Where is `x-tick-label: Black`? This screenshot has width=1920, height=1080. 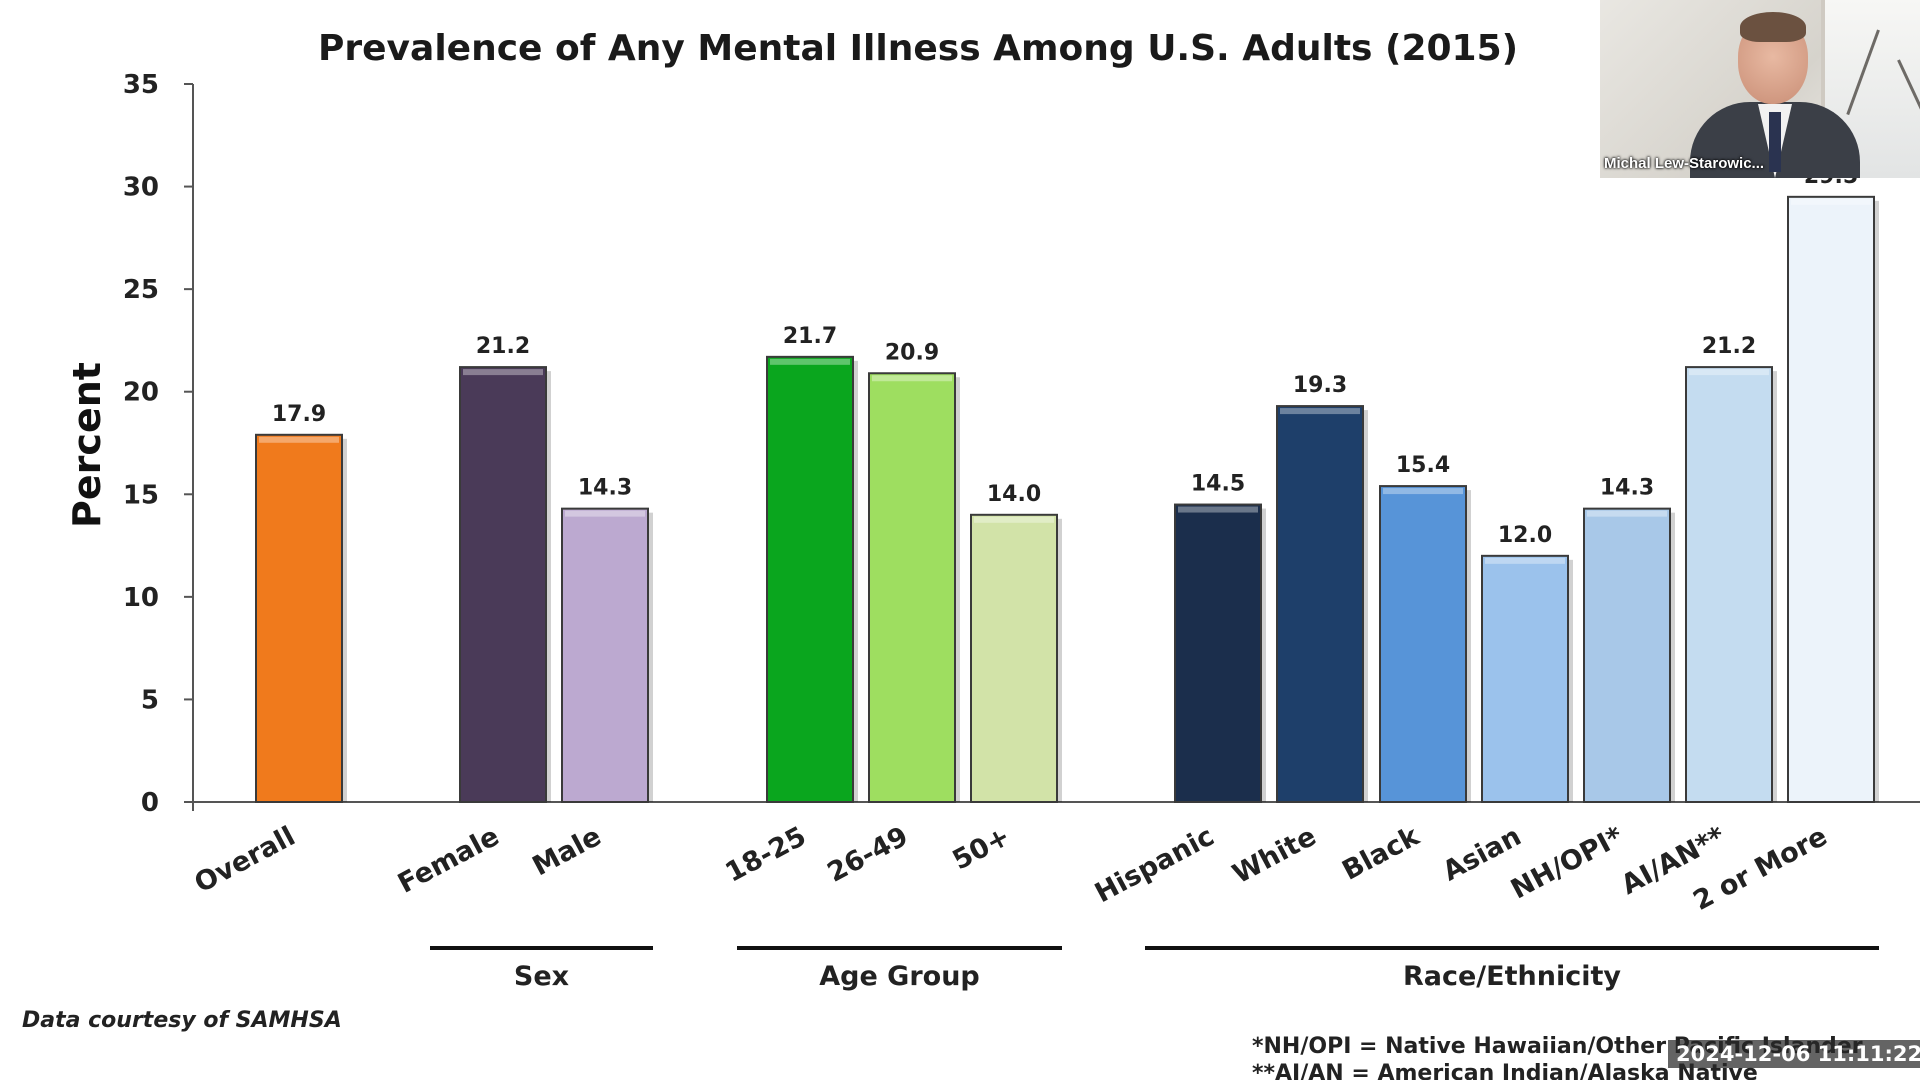 x-tick-label: Black is located at coordinates (1381, 853).